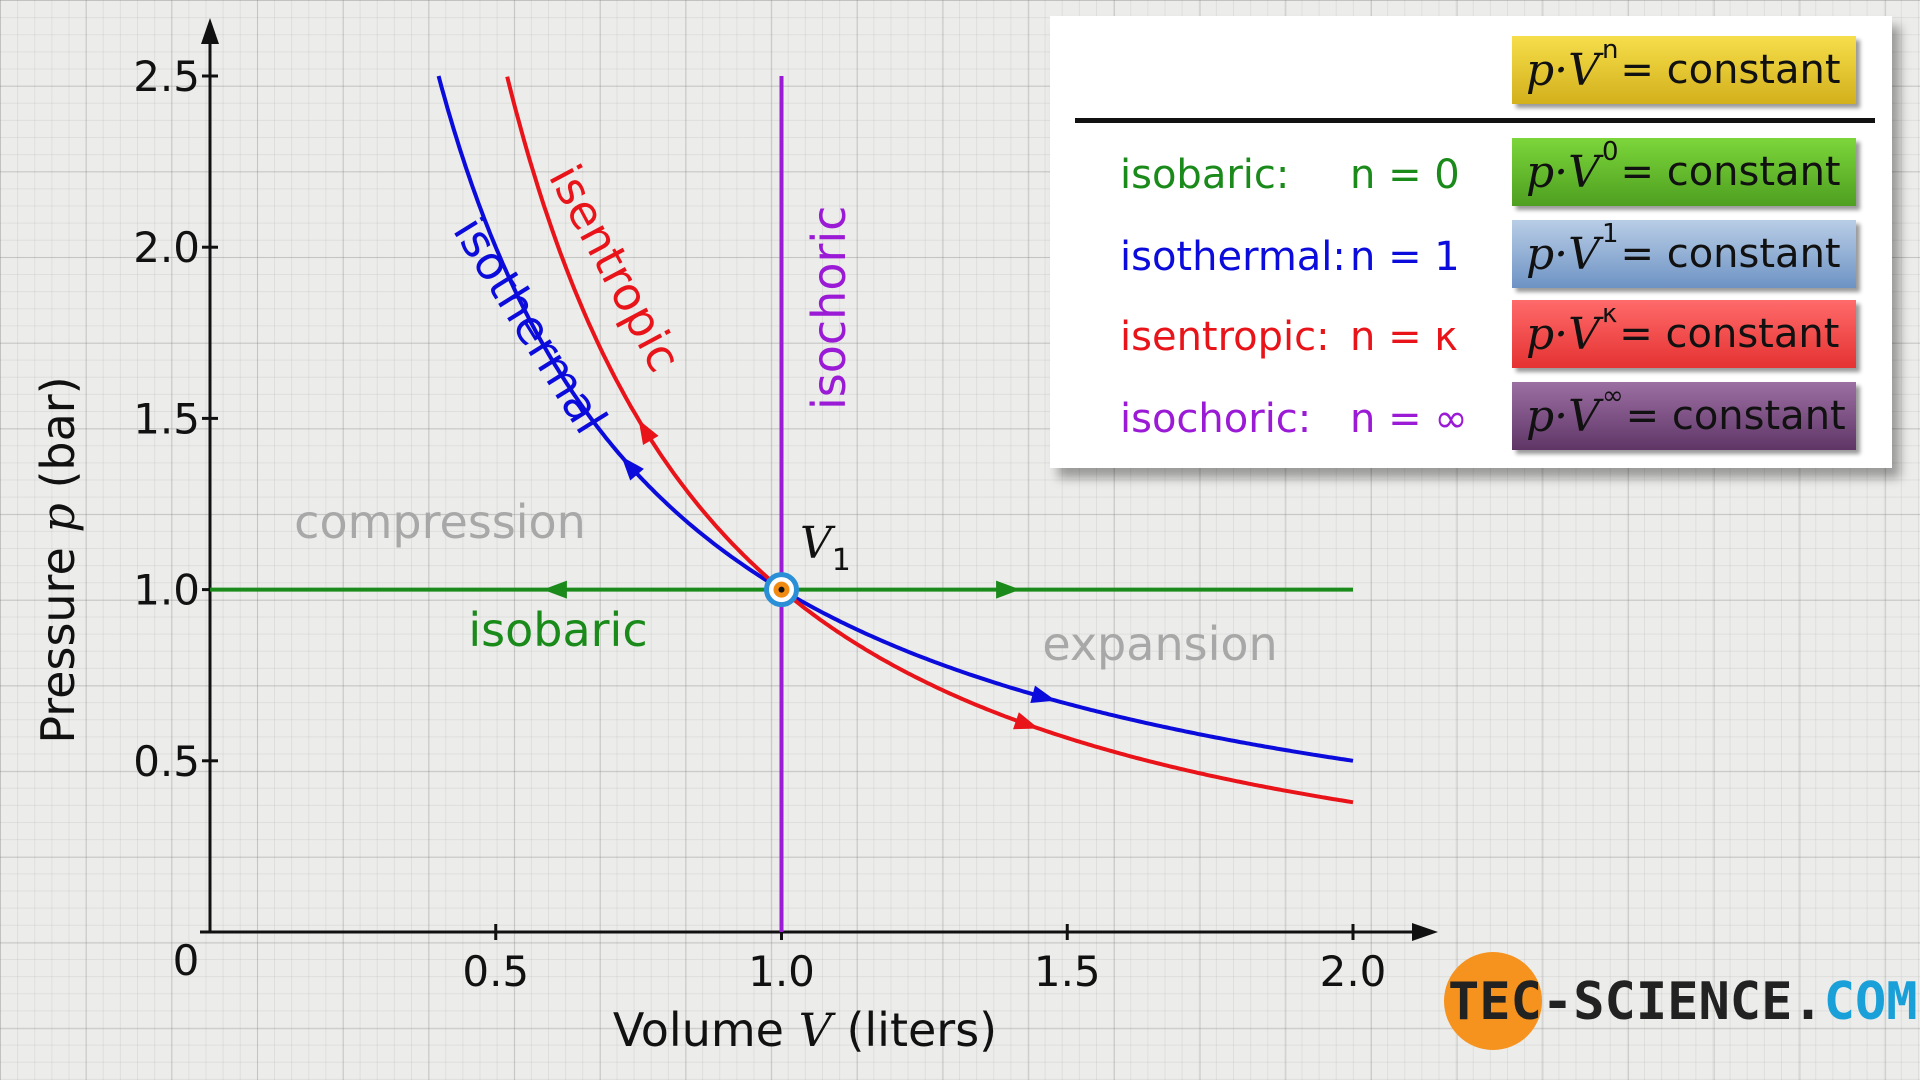 This screenshot has width=1920, height=1080. Describe the element at coordinates (554, 589) in the screenshot. I see `isobaric-arrow-left` at that location.